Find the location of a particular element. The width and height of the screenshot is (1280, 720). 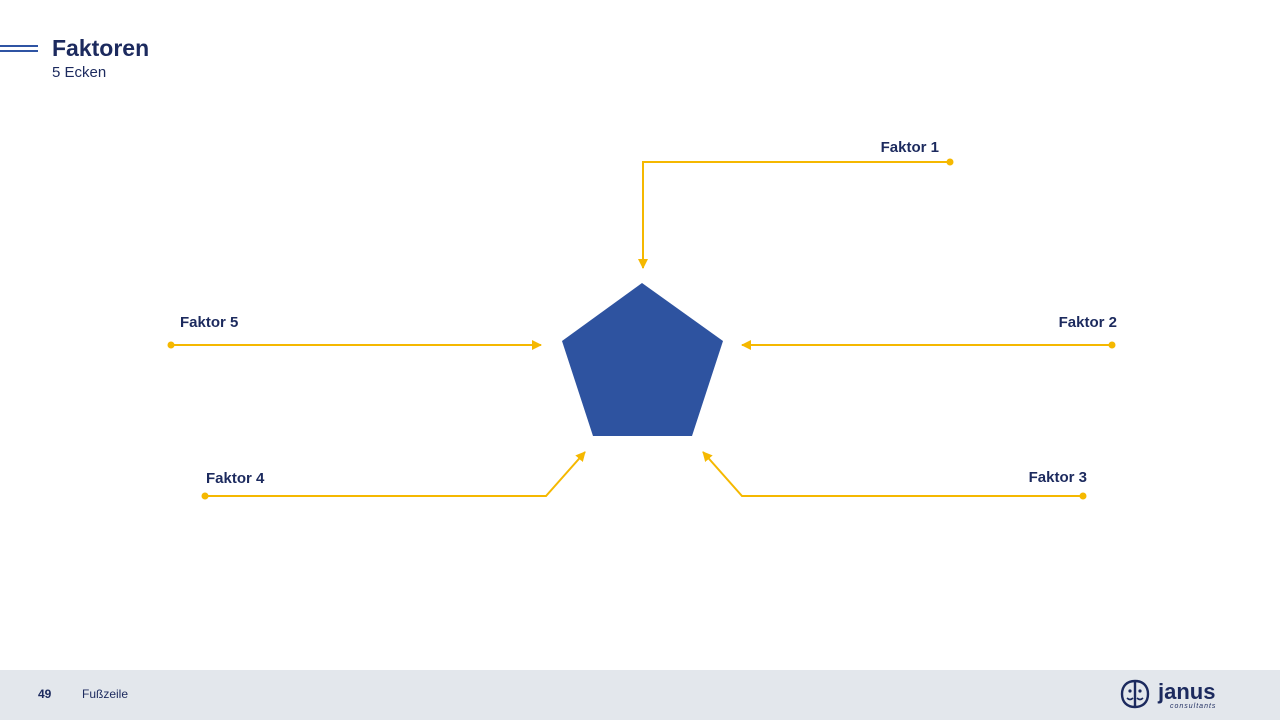

factor-5-dot is located at coordinates (171, 345).